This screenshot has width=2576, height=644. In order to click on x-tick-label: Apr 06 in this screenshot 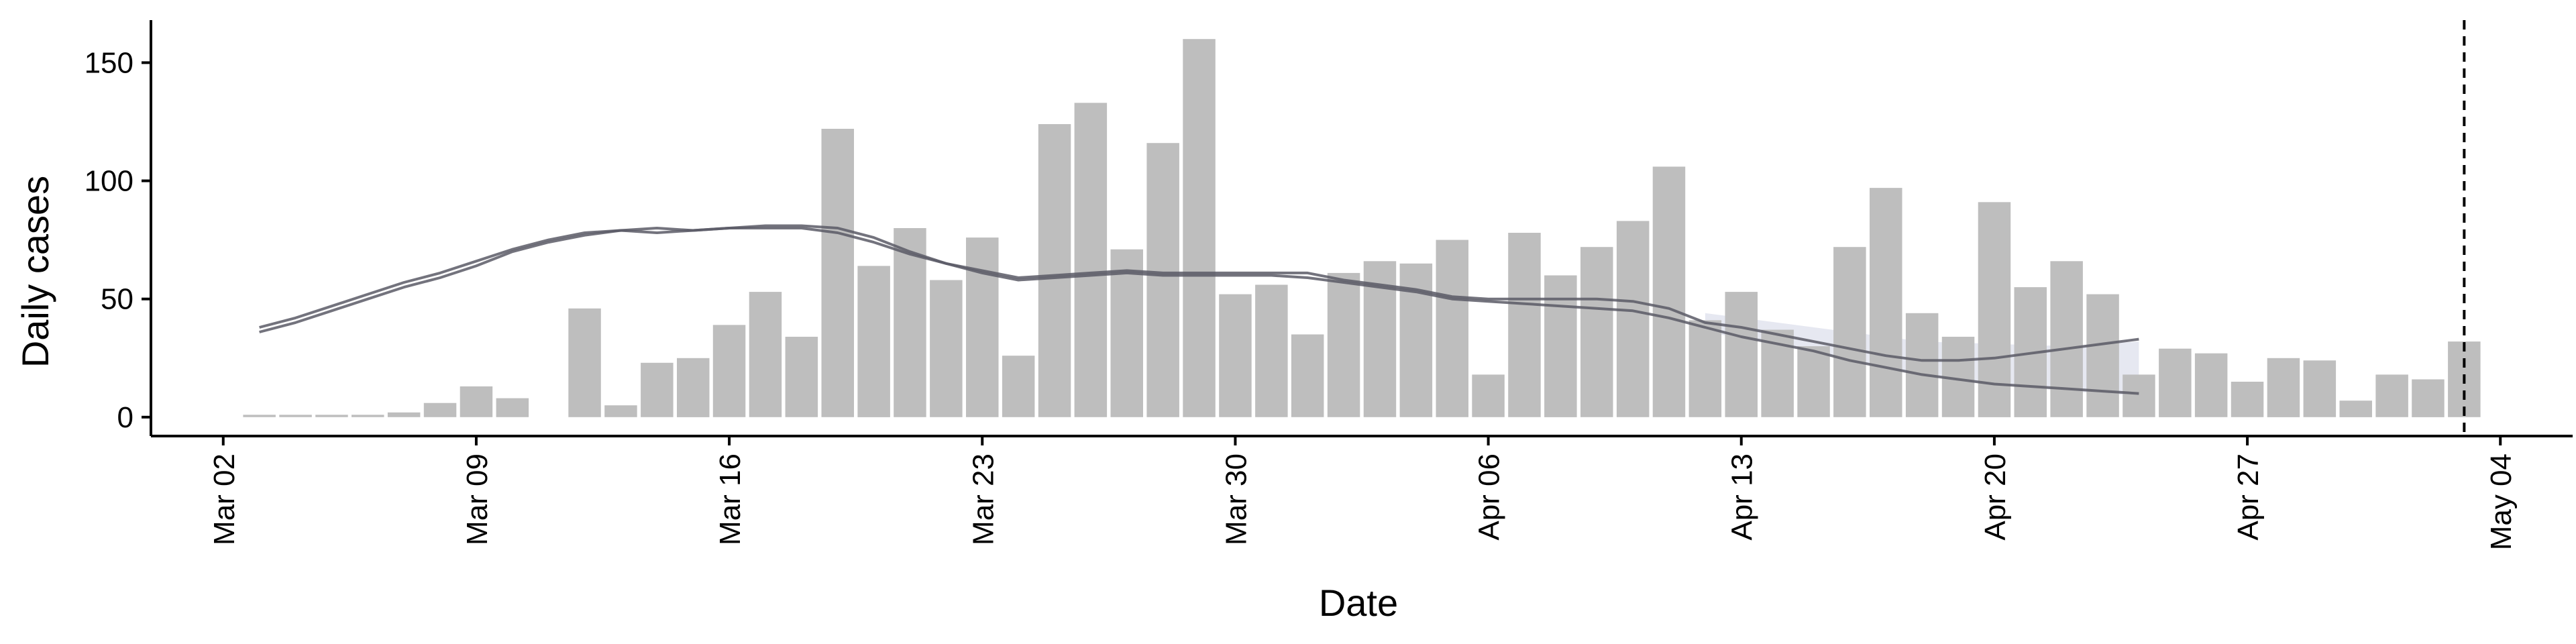, I will do `click(1489, 497)`.